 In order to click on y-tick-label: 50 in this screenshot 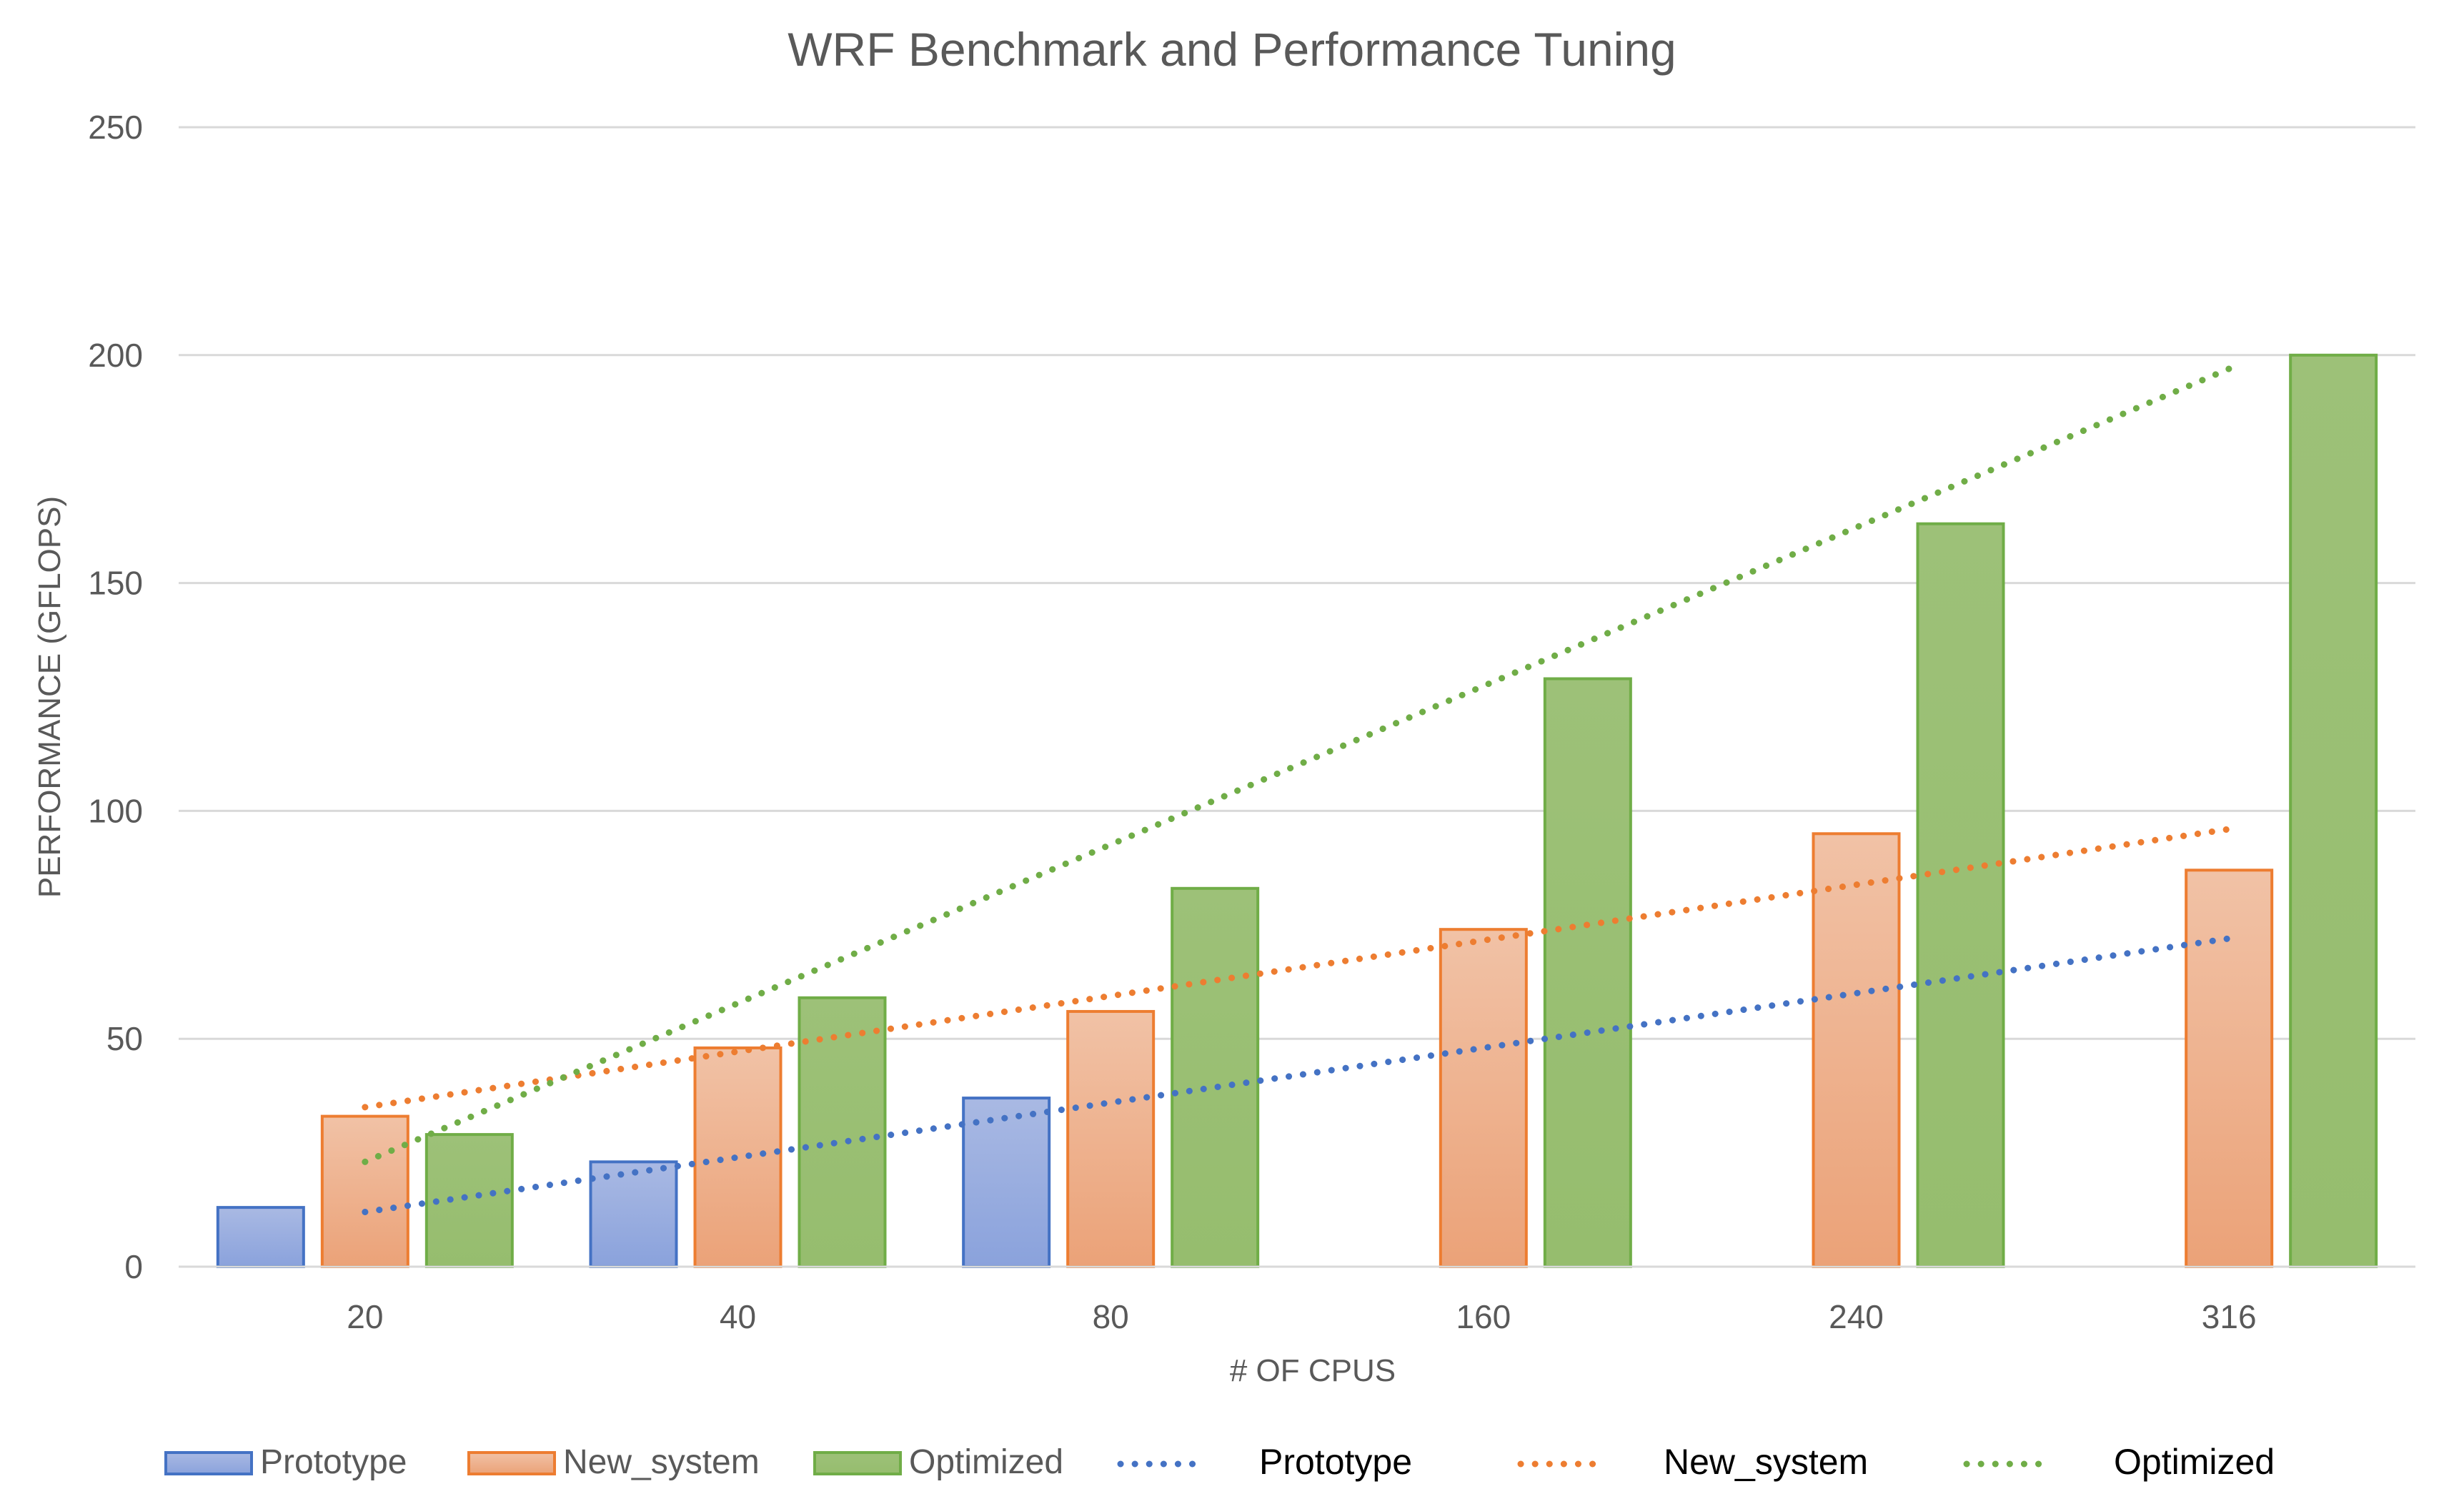, I will do `click(124, 1038)`.